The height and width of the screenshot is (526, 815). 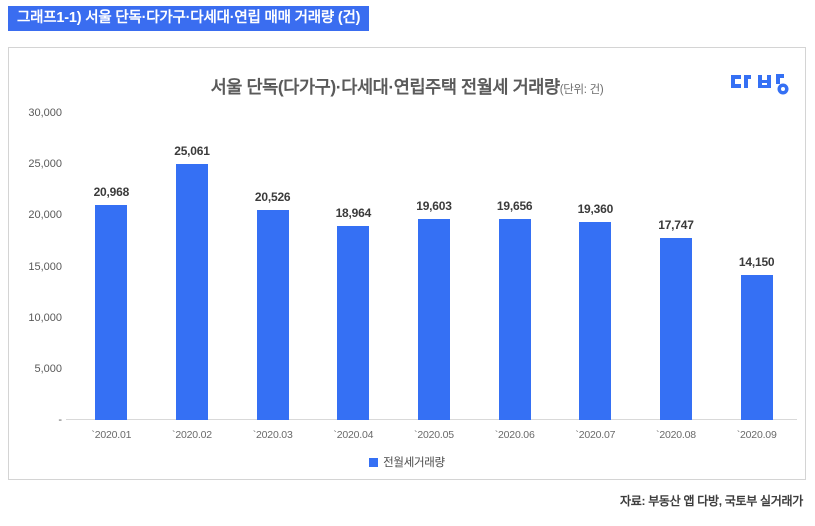 What do you see at coordinates (756, 262) in the screenshot?
I see `bar-value-label: 14,150` at bounding box center [756, 262].